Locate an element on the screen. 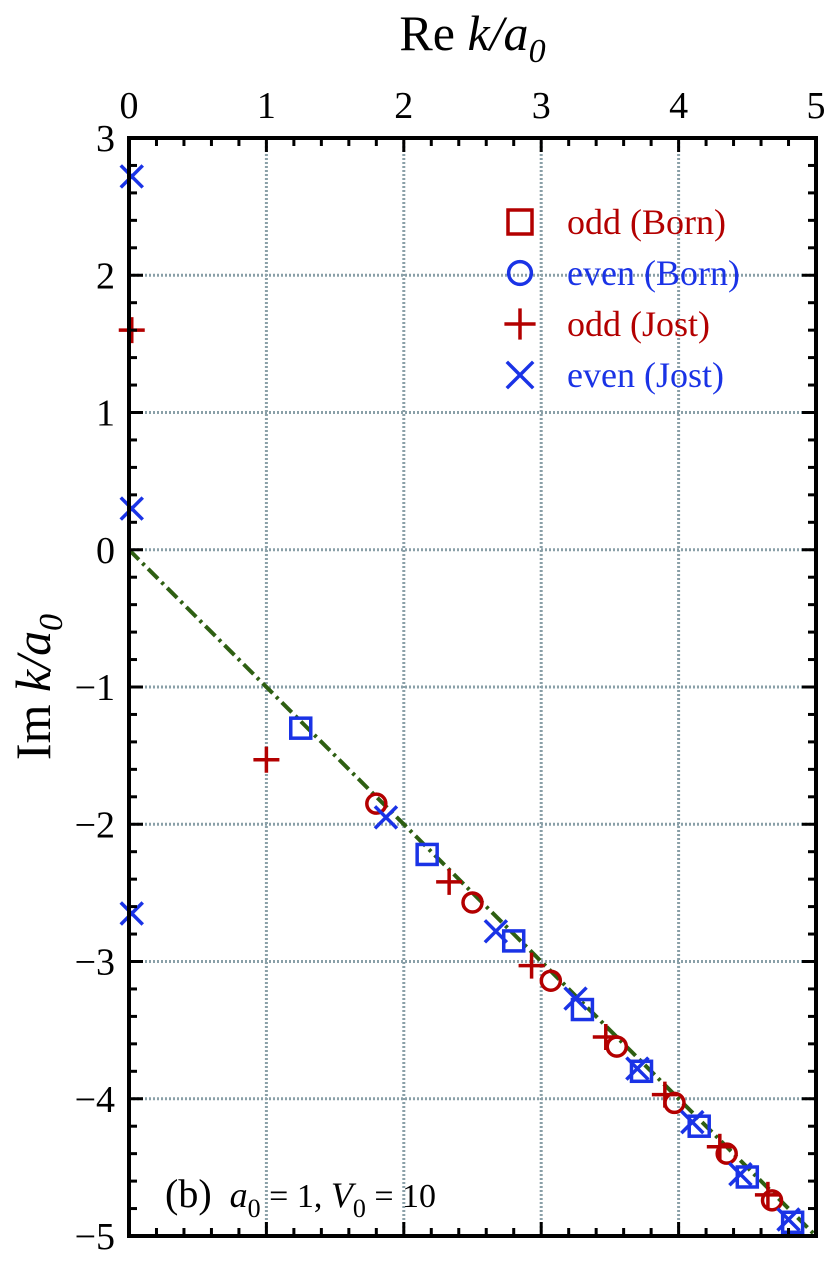 The height and width of the screenshot is (1279, 830). x-tick-label: 1 is located at coordinates (266, 106).